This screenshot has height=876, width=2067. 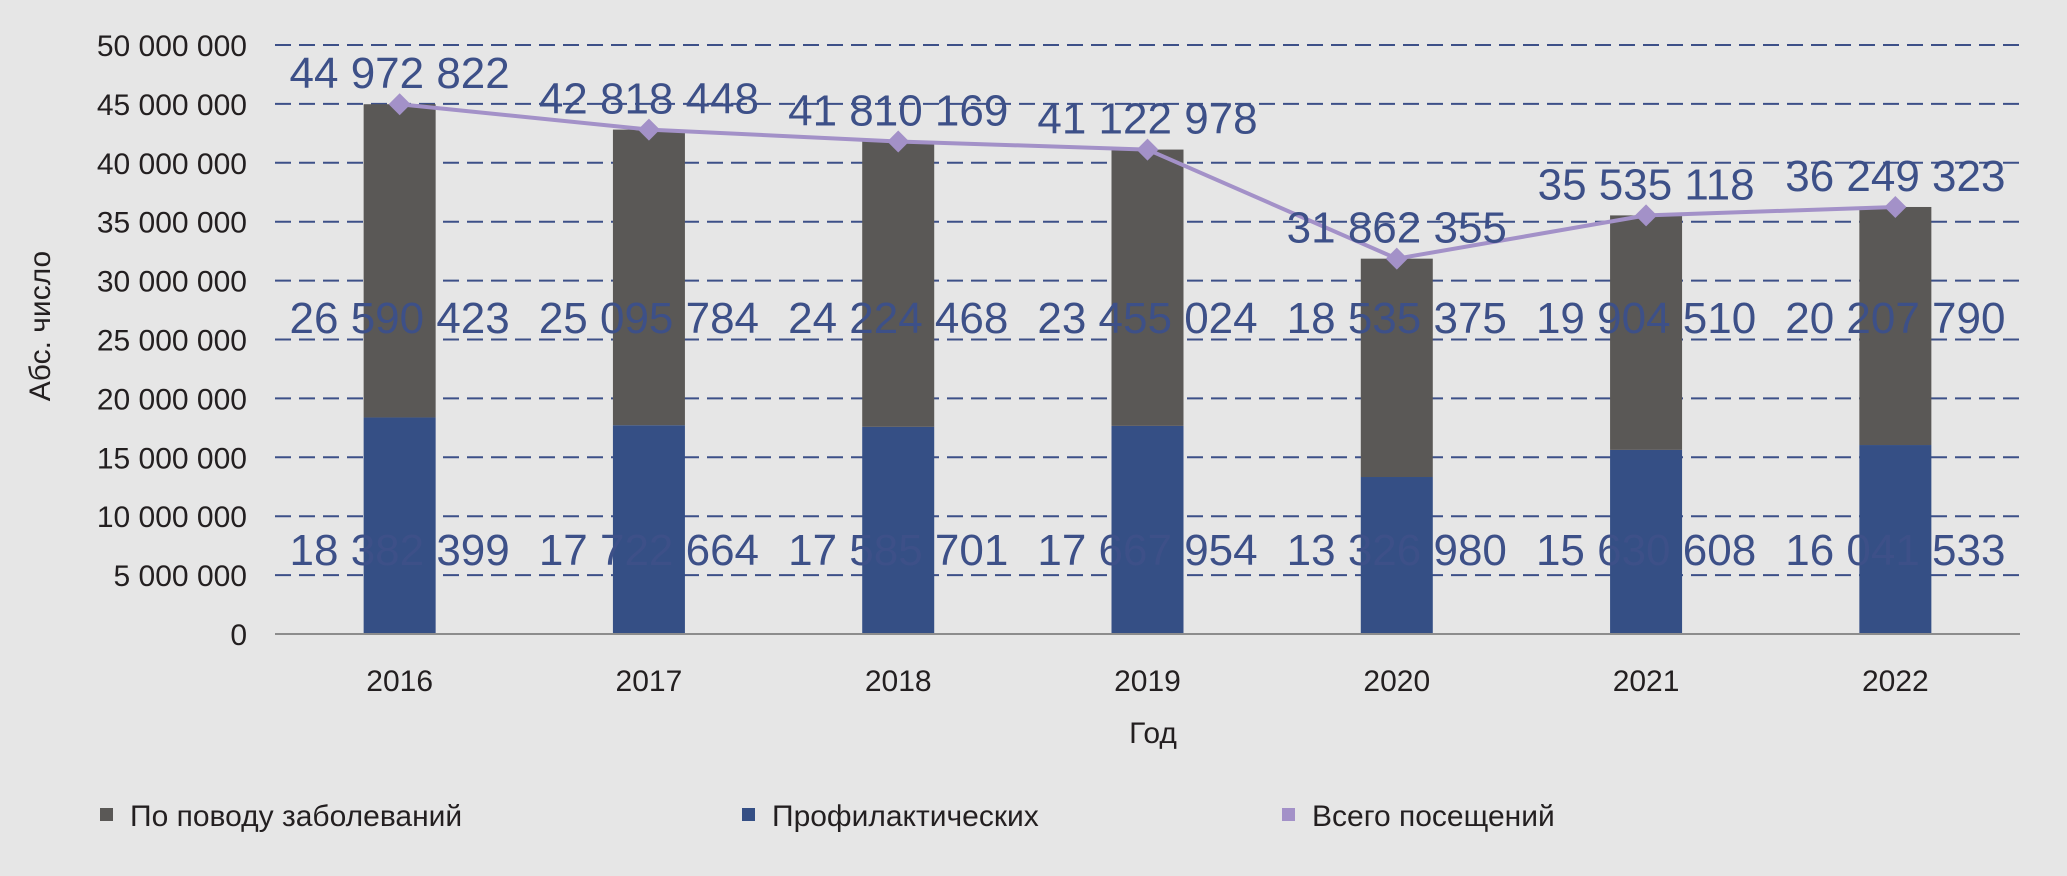 I want to click on data-label-preventive: 16 041 533, so click(x=1895, y=550).